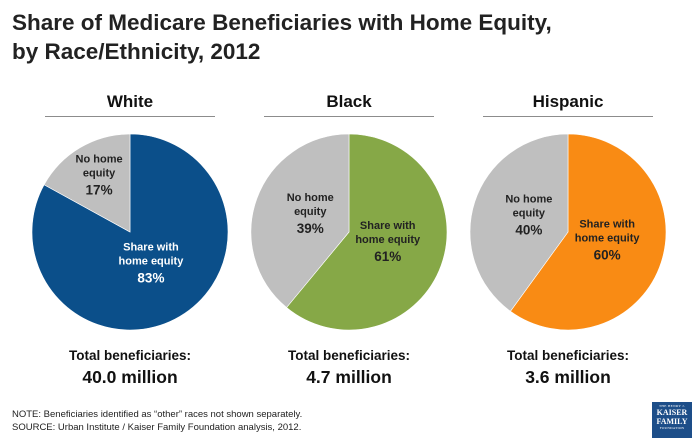 The image size is (698, 444). Describe the element at coordinates (150, 277) in the screenshot. I see `pie-value-label: 83%` at that location.